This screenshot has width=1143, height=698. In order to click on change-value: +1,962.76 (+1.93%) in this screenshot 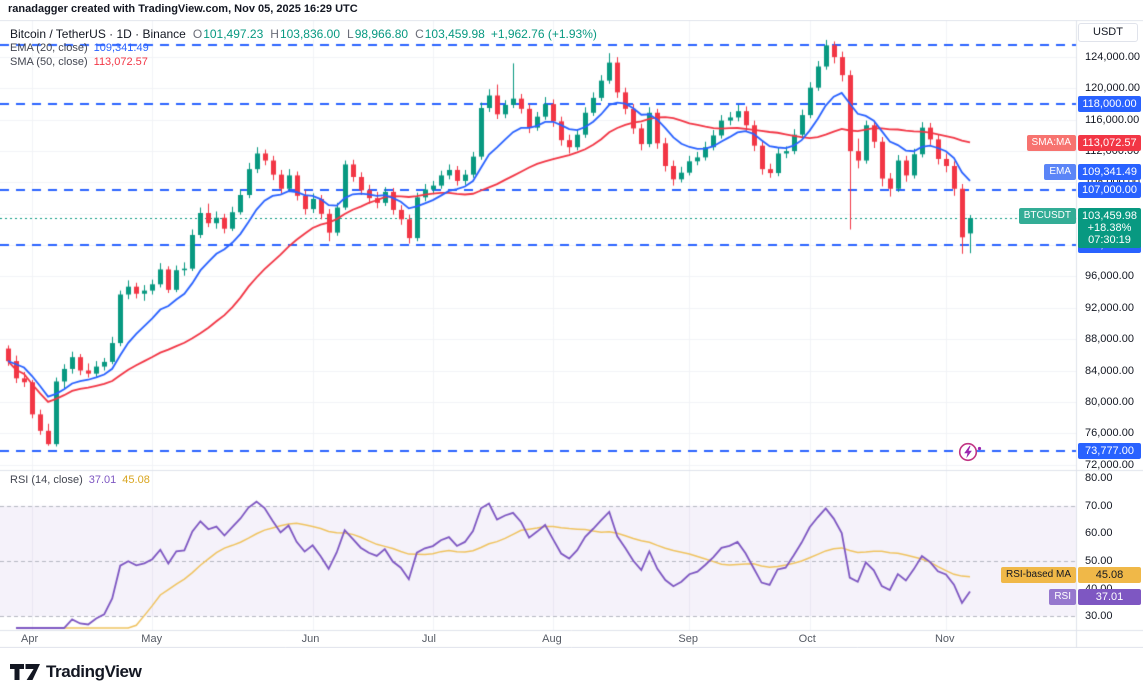, I will do `click(543, 33)`.